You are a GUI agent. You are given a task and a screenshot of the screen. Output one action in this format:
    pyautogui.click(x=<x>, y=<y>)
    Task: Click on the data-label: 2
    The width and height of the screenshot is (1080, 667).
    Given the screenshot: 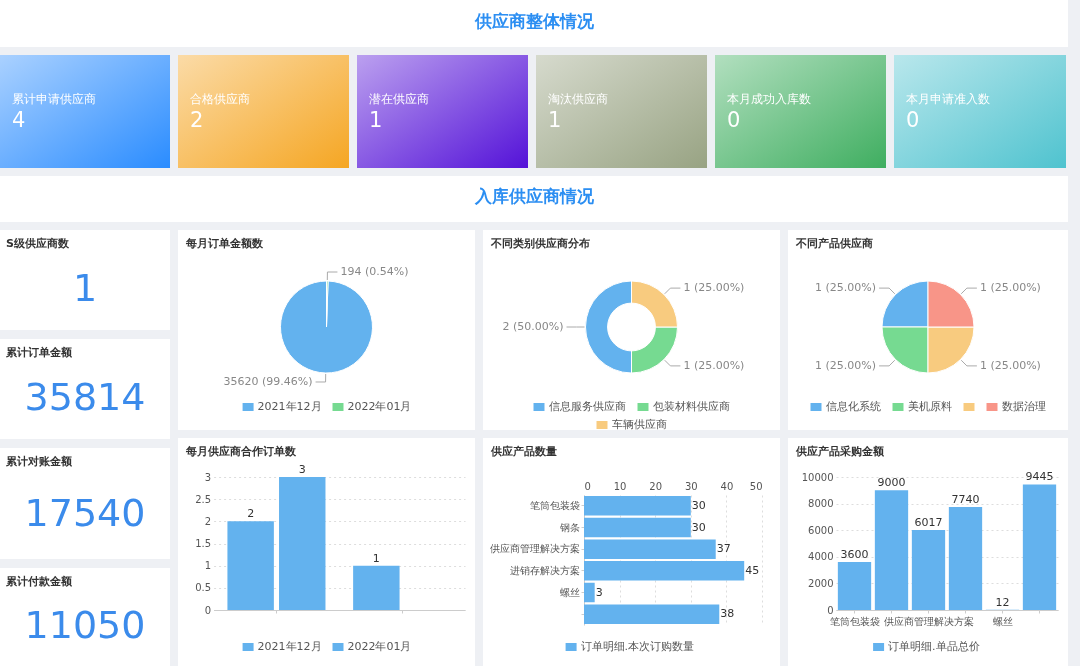 What is the action you would take?
    pyautogui.click(x=251, y=514)
    